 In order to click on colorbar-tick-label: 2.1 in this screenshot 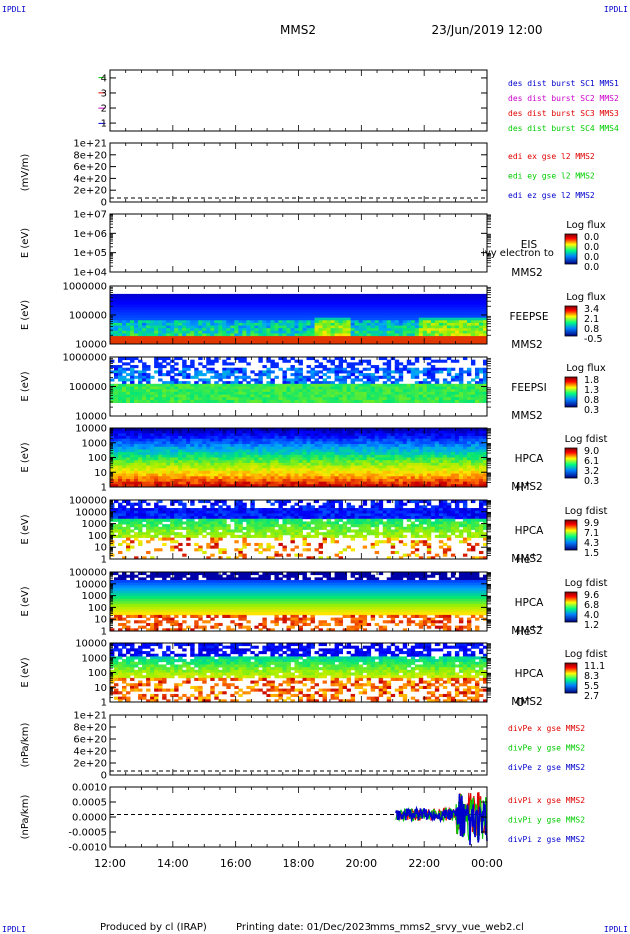, I will do `click(591, 319)`.